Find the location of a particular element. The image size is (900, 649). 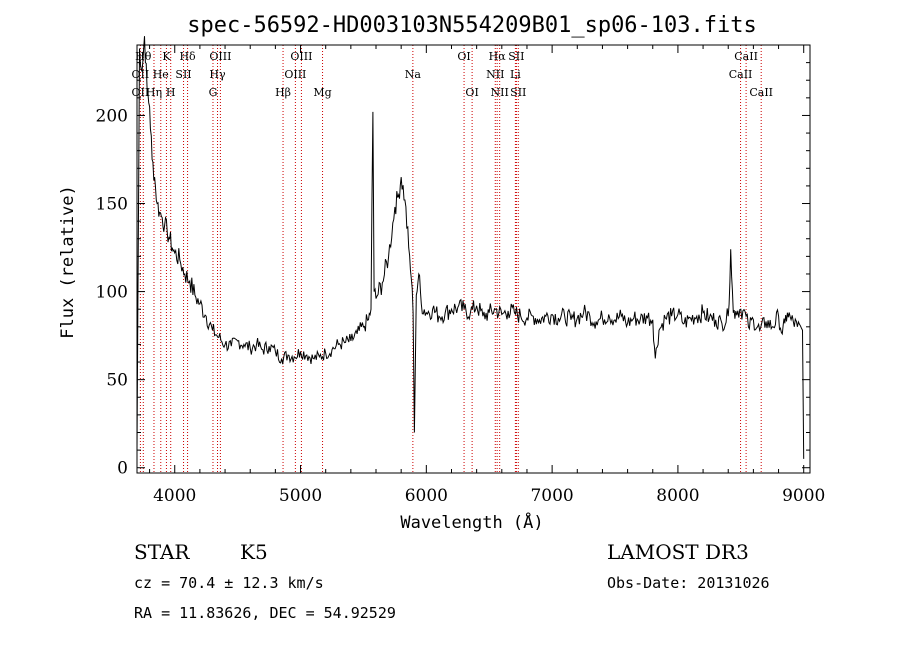

y-tick-label: 150 is located at coordinates (112, 205).